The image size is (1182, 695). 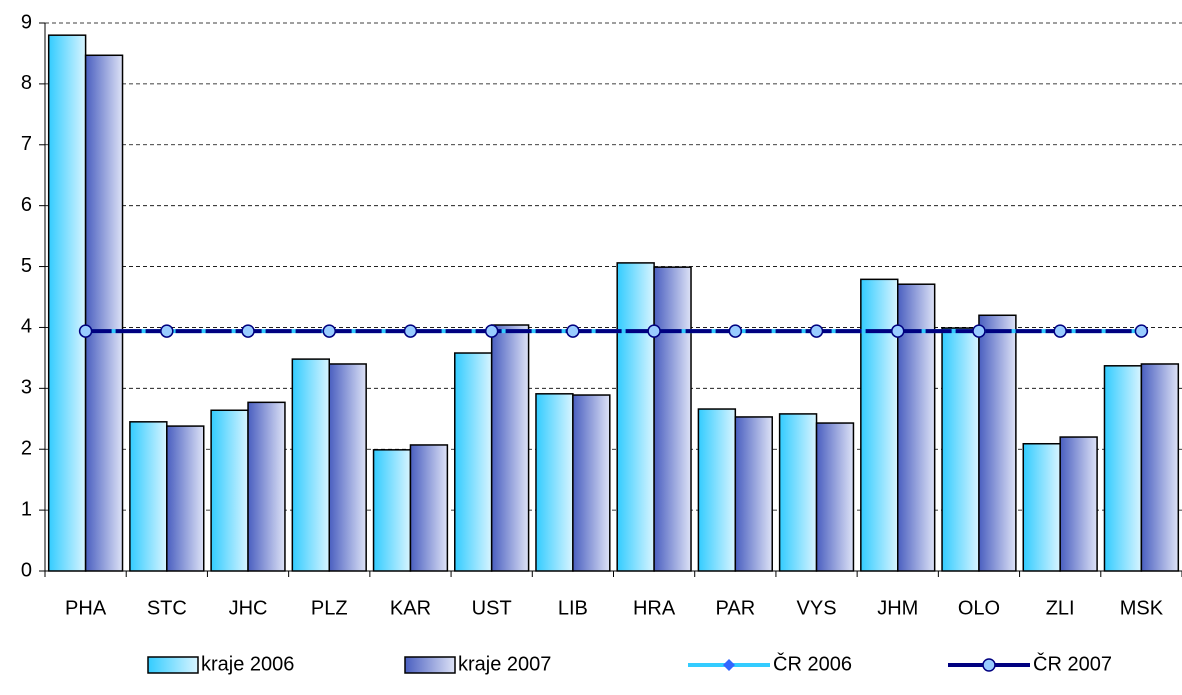 What do you see at coordinates (26, 144) in the screenshot?
I see `y-tick-label: 7` at bounding box center [26, 144].